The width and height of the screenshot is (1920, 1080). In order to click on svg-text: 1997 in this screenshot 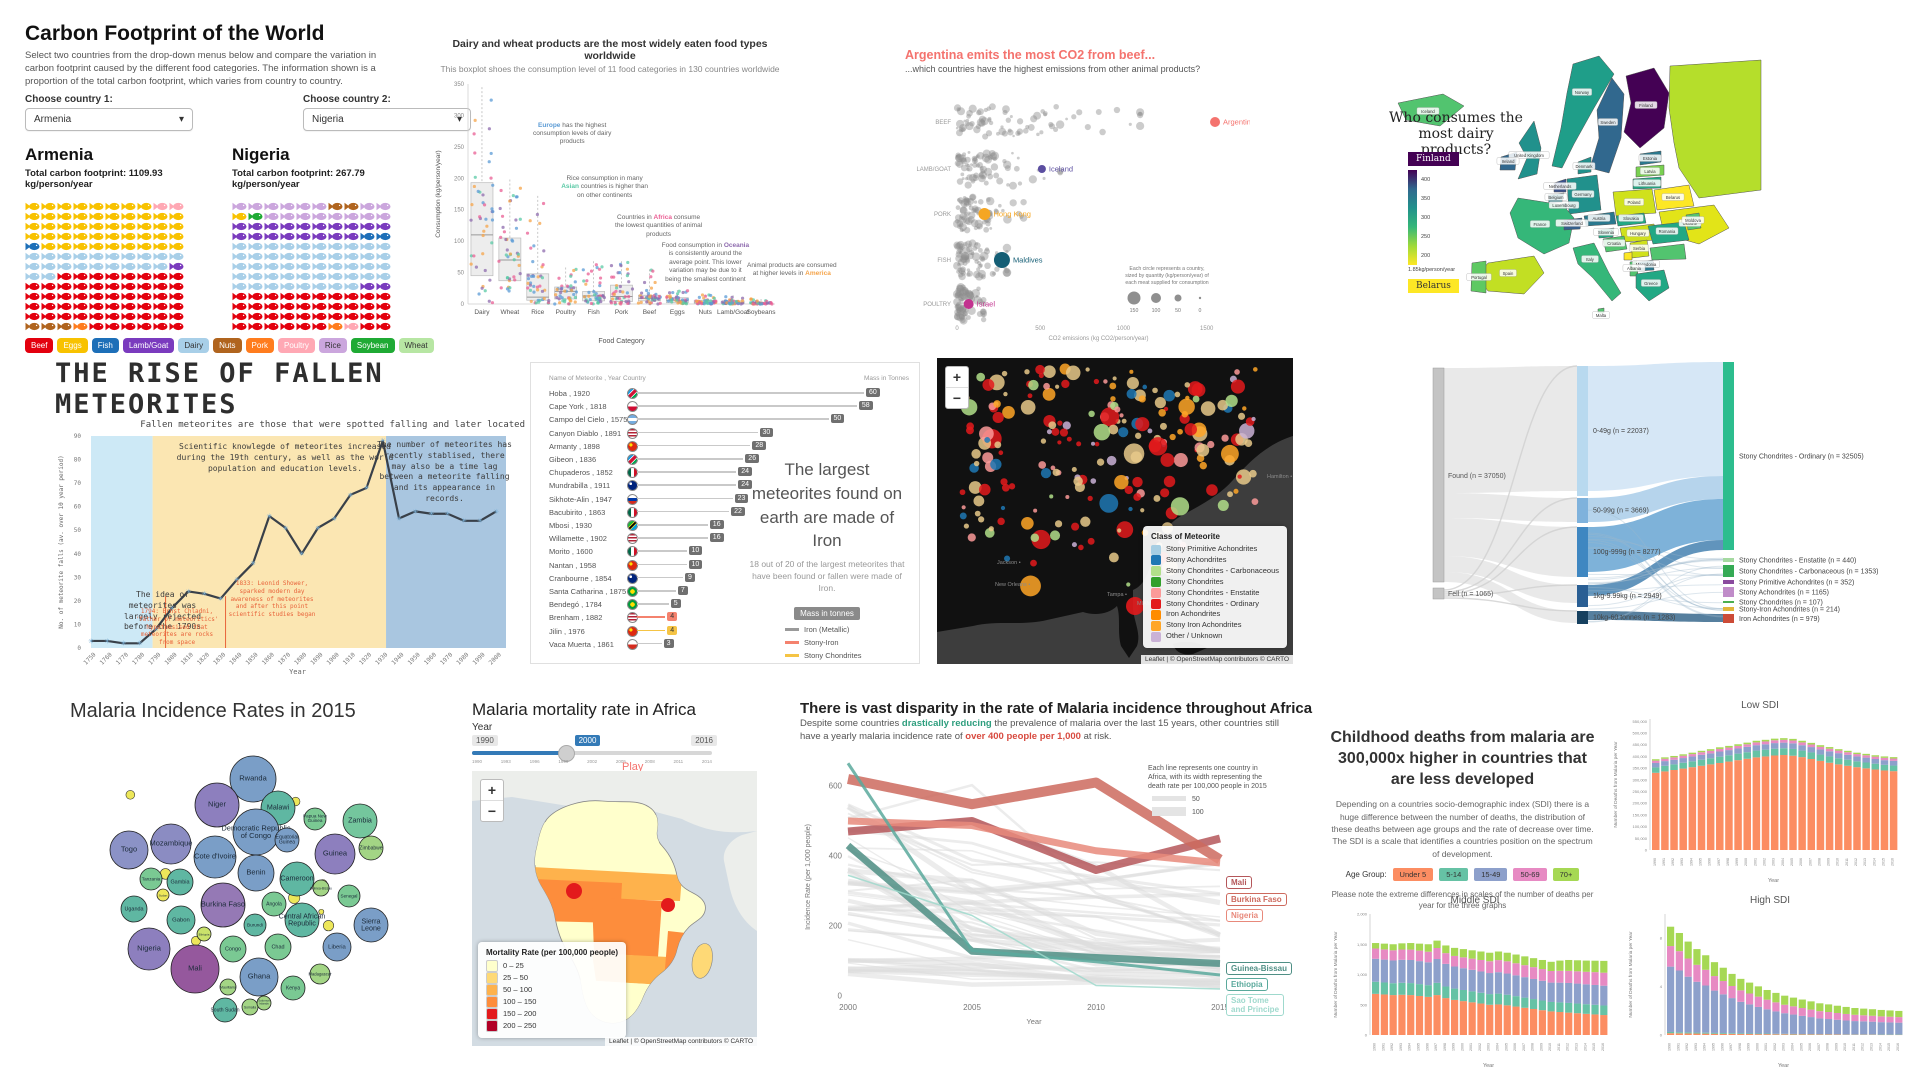, I will do `click(1719, 862)`.